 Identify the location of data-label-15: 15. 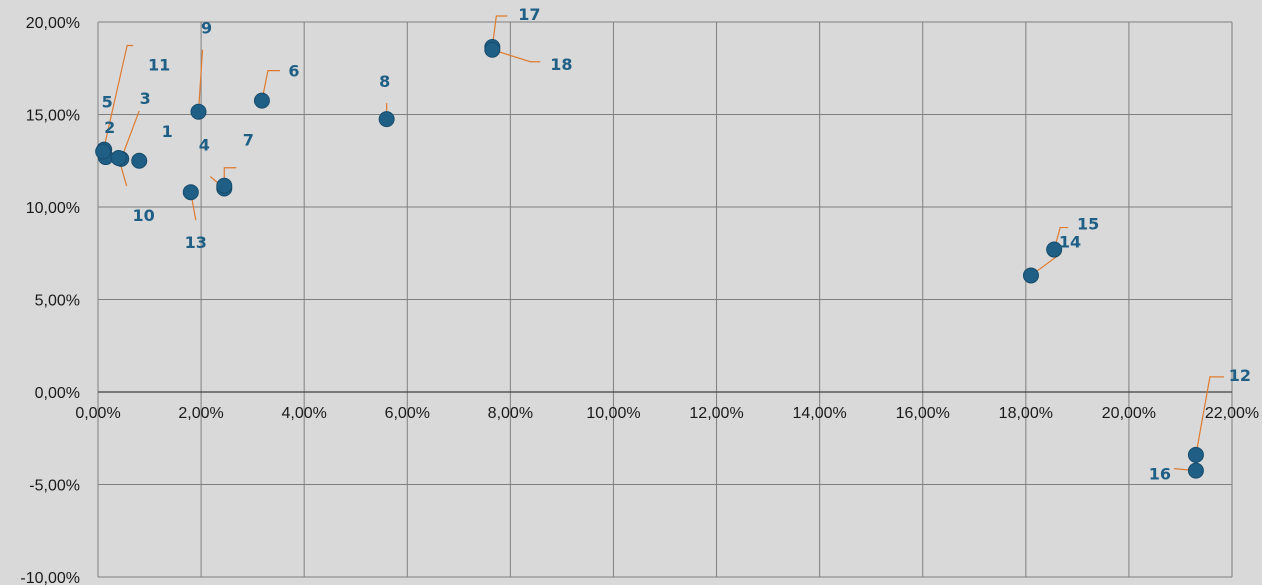
(1088, 224).